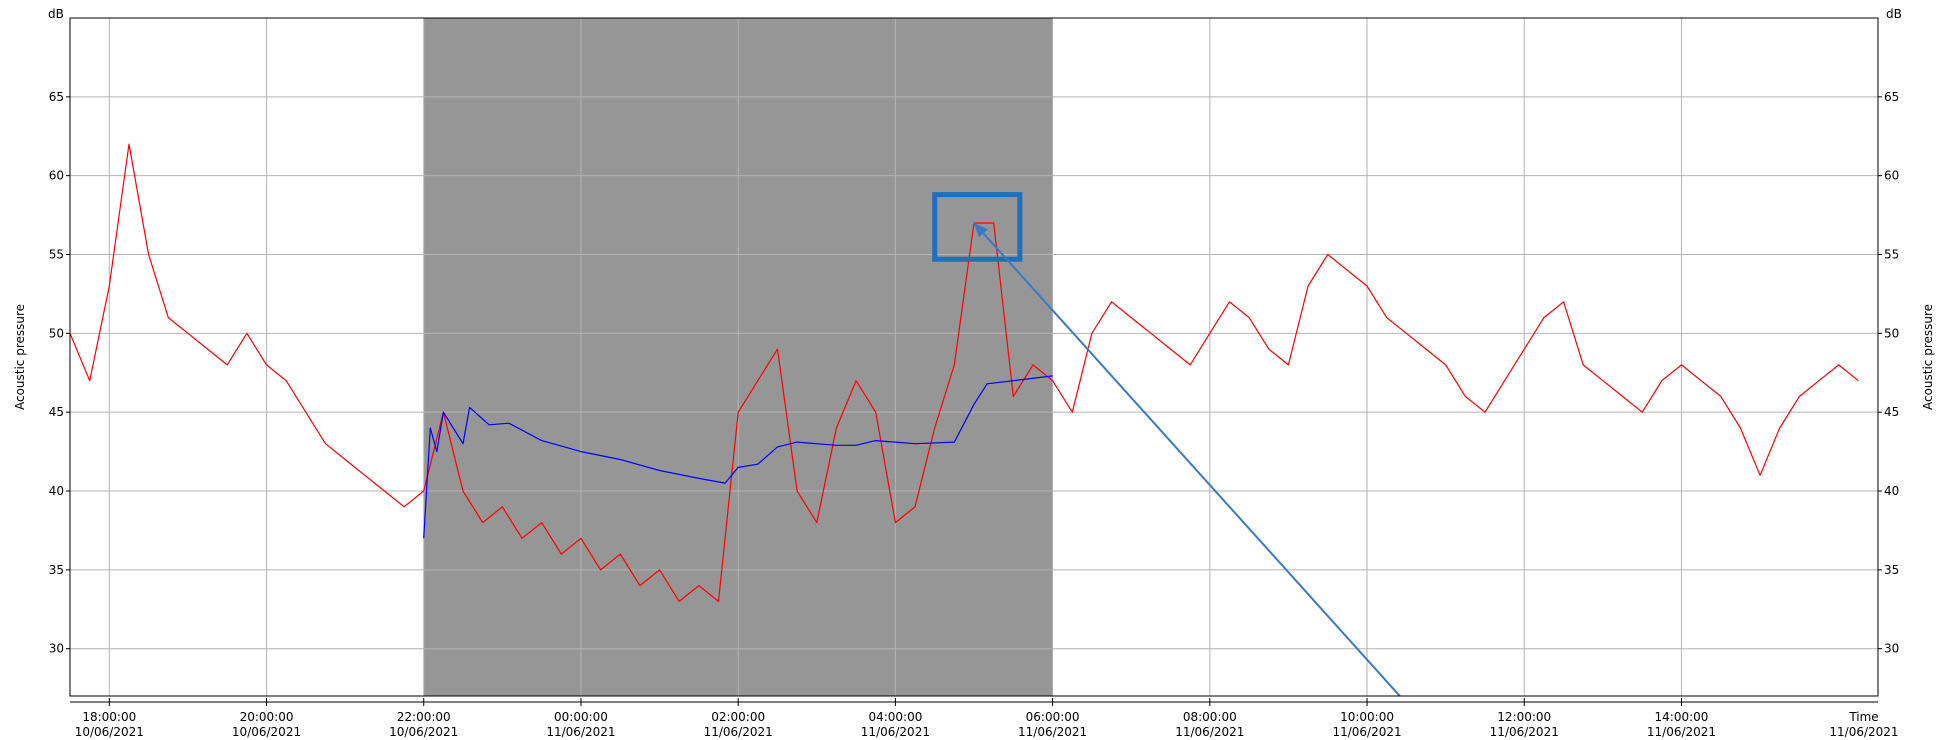 The height and width of the screenshot is (740, 1948). I want to click on y-tick-label-right: 60, so click(1891, 176).